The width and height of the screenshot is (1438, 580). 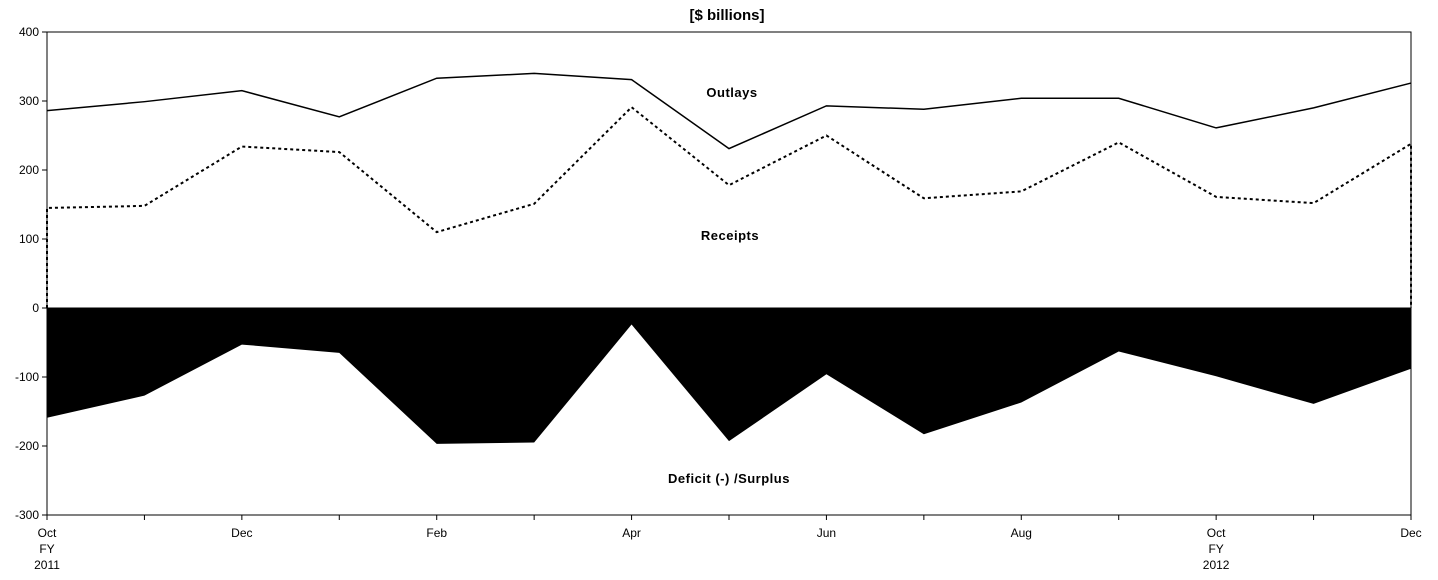 What do you see at coordinates (729, 285) in the screenshot?
I see `chart-labels: Outlays Receipts Deficit (-) /Surplus` at bounding box center [729, 285].